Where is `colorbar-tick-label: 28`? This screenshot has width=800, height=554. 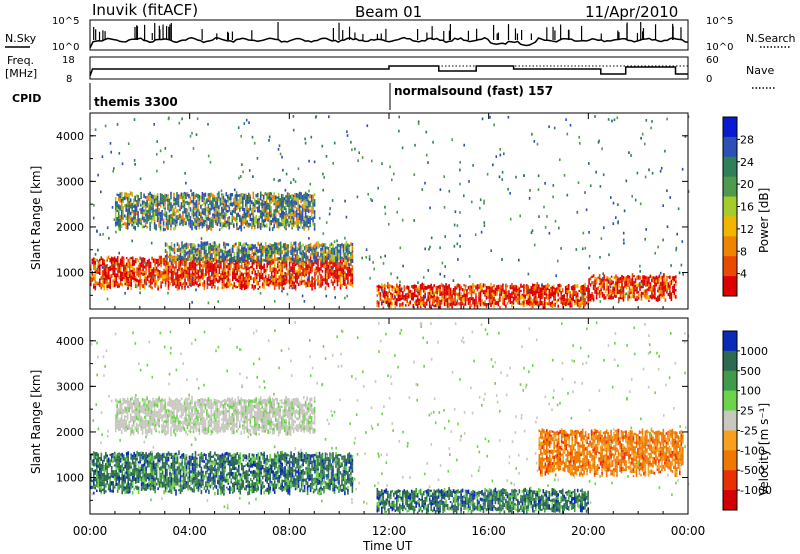
colorbar-tick-label: 28 is located at coordinates (747, 139).